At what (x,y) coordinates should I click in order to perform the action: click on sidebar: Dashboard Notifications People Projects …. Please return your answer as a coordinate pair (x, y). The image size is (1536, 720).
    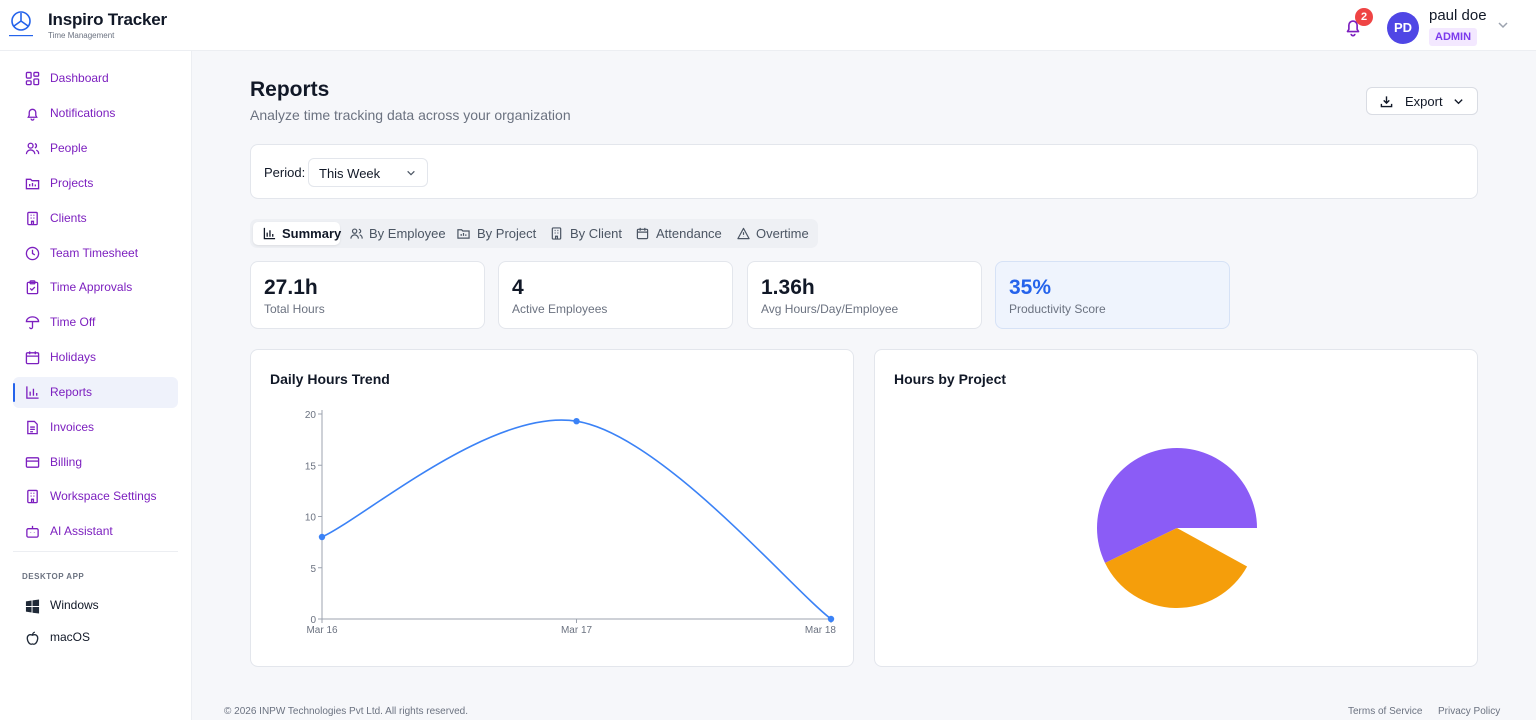
    Looking at the image, I should click on (96, 385).